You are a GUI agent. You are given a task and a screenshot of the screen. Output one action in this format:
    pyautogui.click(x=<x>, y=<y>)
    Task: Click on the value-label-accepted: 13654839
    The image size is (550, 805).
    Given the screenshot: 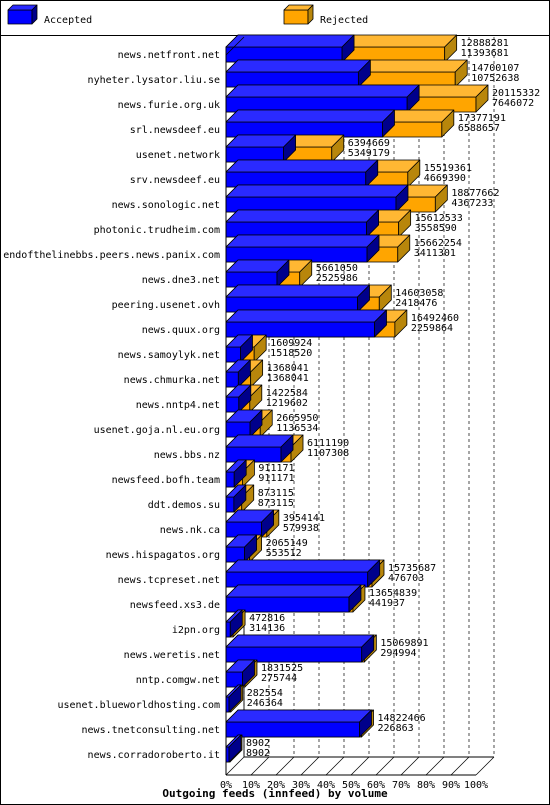 What is the action you would take?
    pyautogui.click(x=393, y=593)
    